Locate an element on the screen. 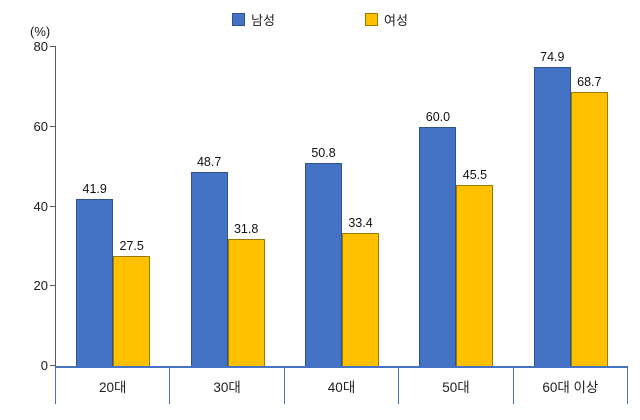 This screenshot has height=420, width=640. legend-label: 여성 is located at coordinates (396, 20).